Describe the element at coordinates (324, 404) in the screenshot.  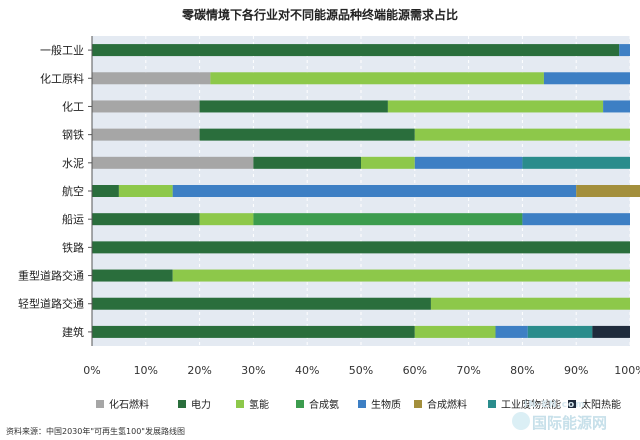
I see `legend-label: 合成氨` at that location.